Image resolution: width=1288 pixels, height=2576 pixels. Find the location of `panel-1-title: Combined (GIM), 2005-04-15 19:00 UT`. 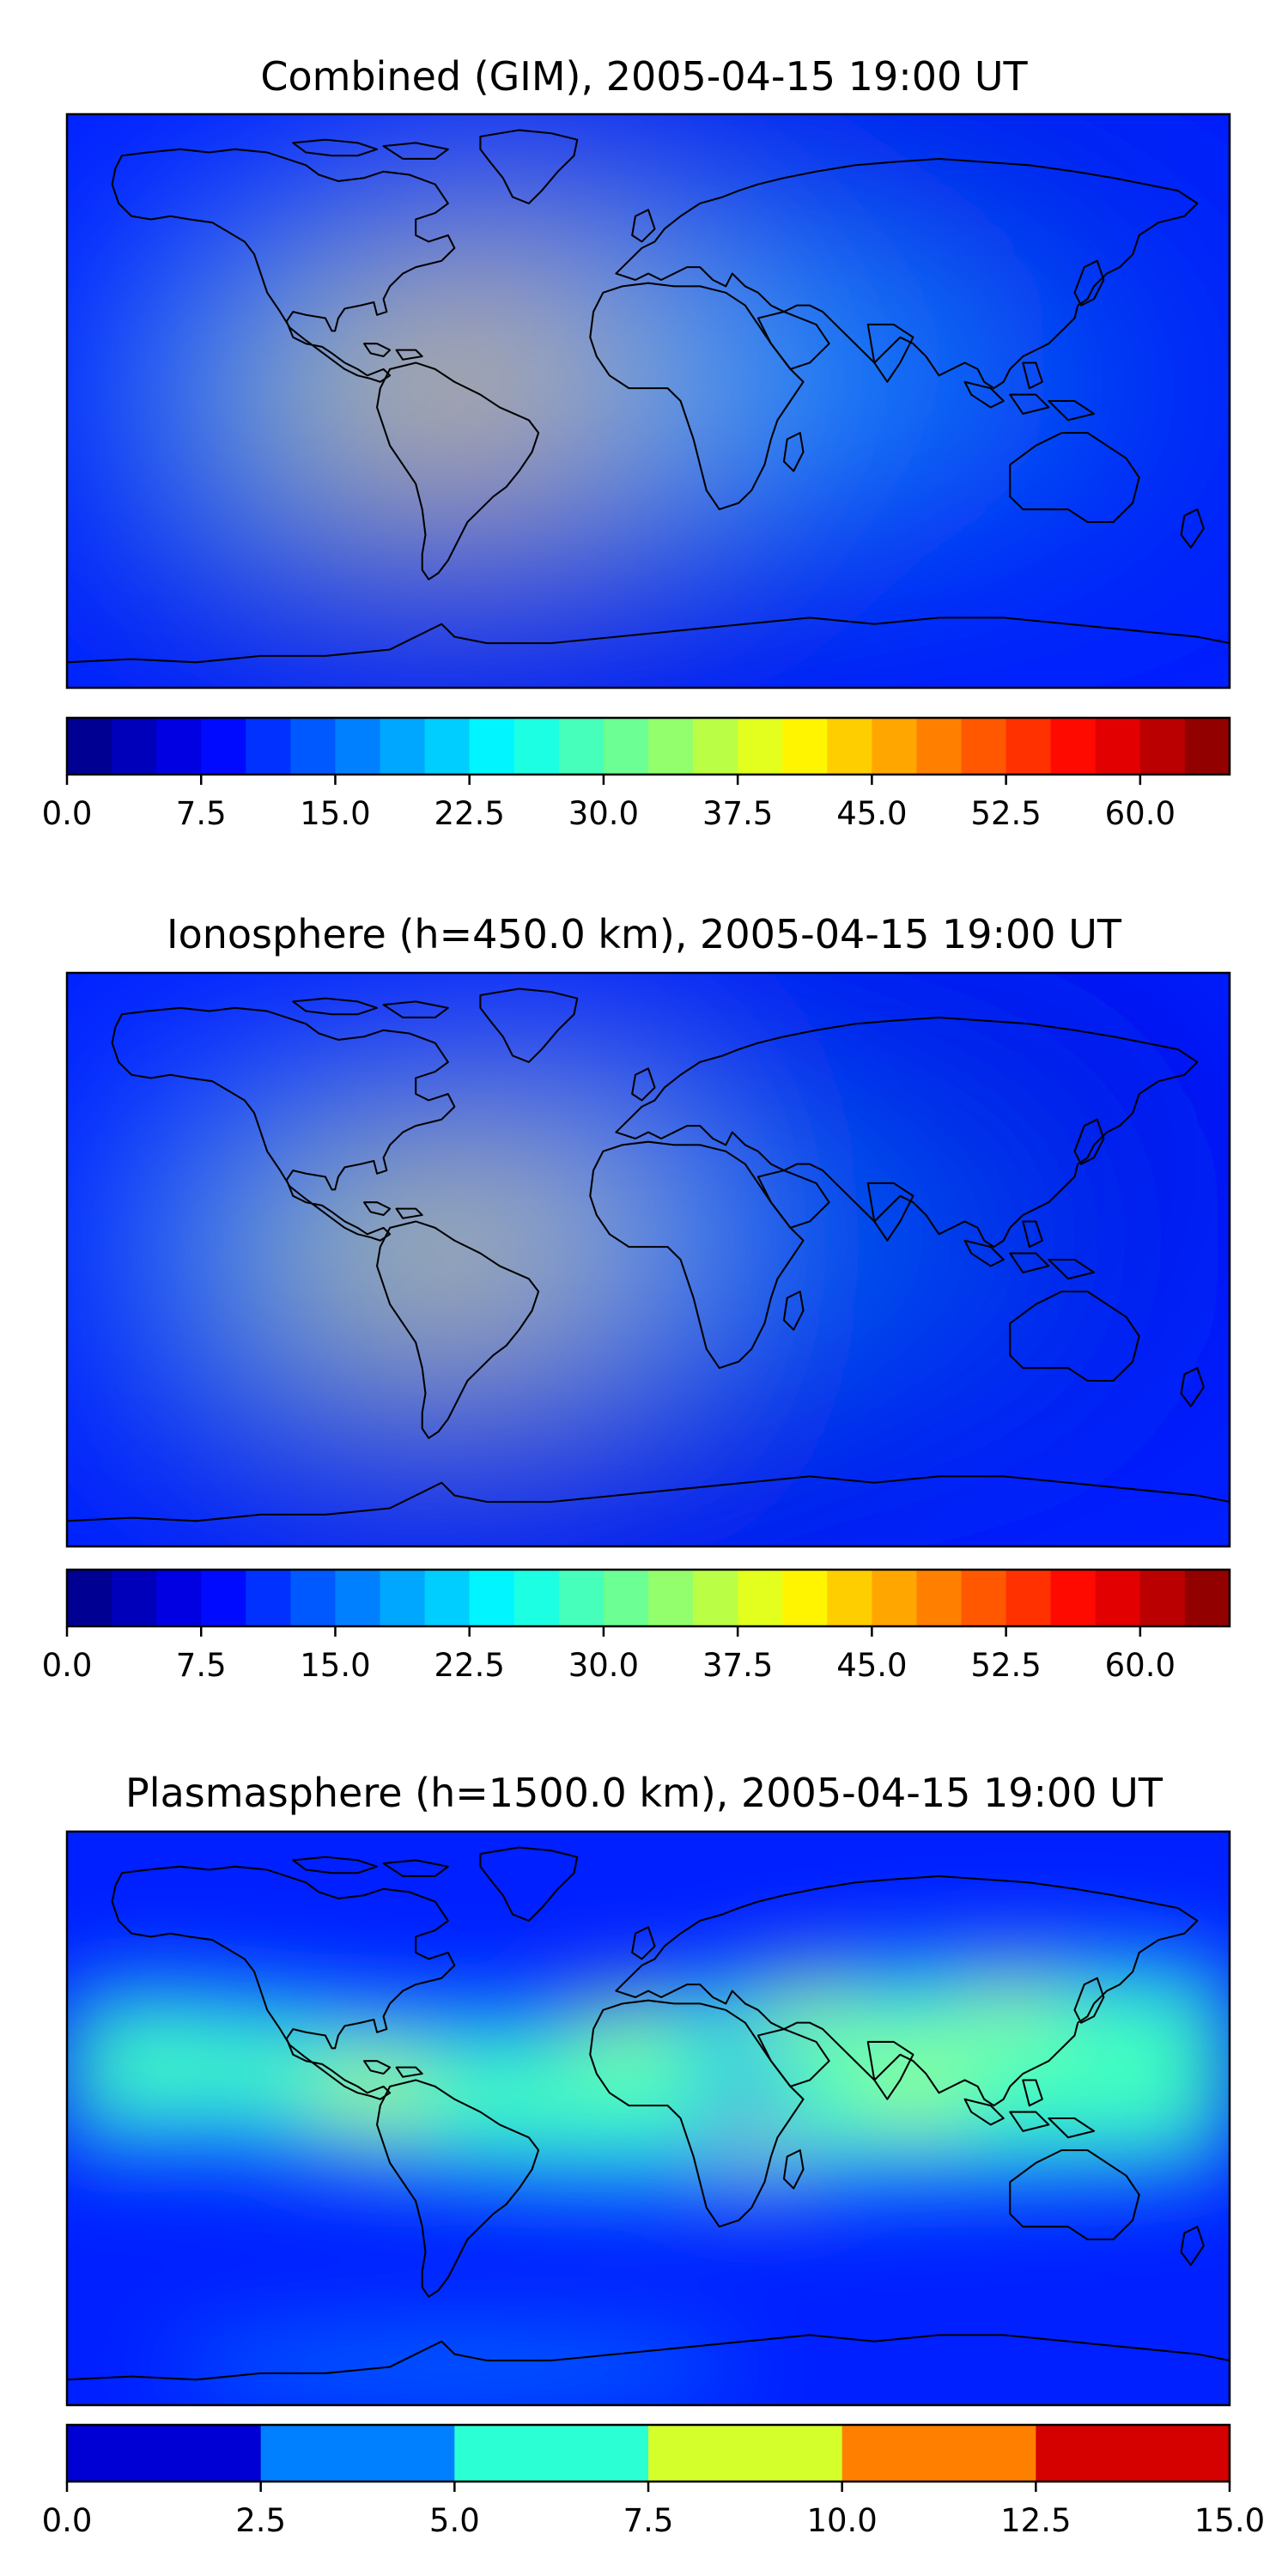

panel-1-title: Combined (GIM), 2005-04-15 19:00 UT is located at coordinates (644, 77).